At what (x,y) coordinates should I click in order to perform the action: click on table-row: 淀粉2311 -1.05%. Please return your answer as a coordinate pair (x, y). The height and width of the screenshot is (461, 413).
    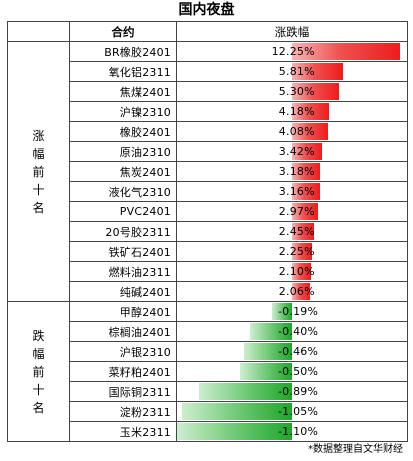
    Looking at the image, I should click on (208, 411).